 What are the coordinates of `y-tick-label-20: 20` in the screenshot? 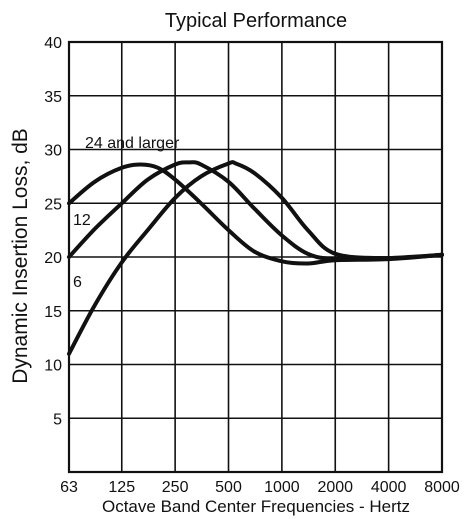 It's located at (53, 258).